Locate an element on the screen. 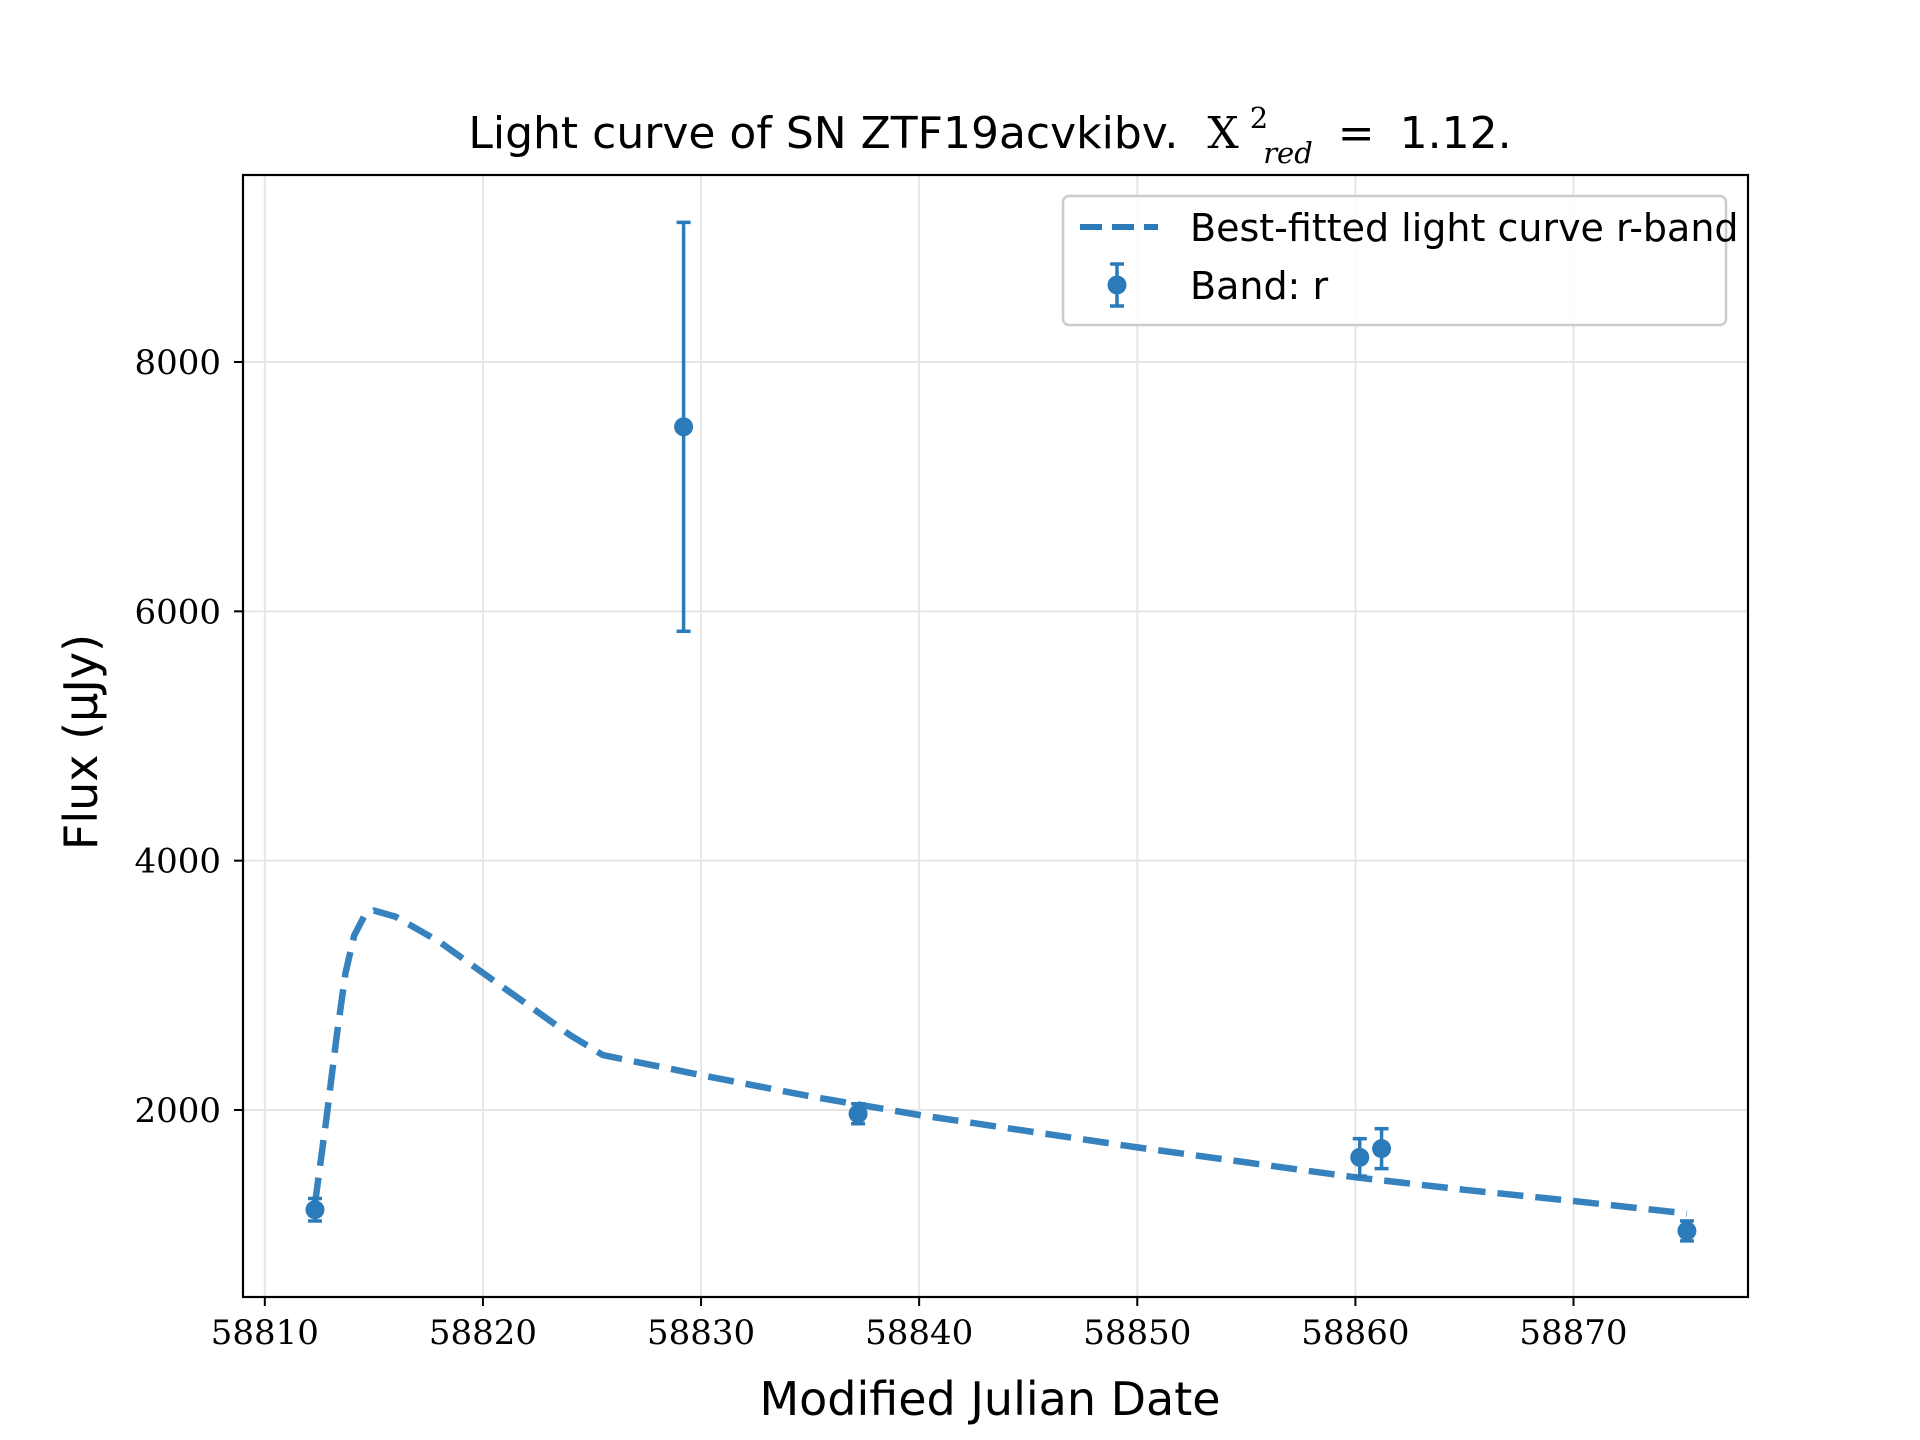 This screenshot has width=1920, height=1440. y-axis-label: Flux (μJy) is located at coordinates (81, 742).